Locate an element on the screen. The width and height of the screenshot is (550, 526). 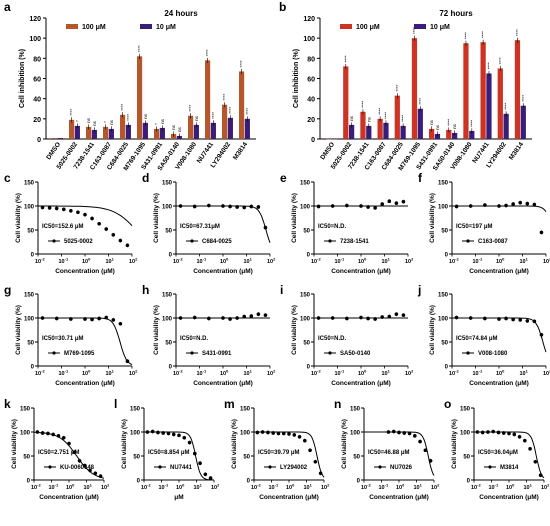
panel-letter: l is located at coordinates (115, 404).